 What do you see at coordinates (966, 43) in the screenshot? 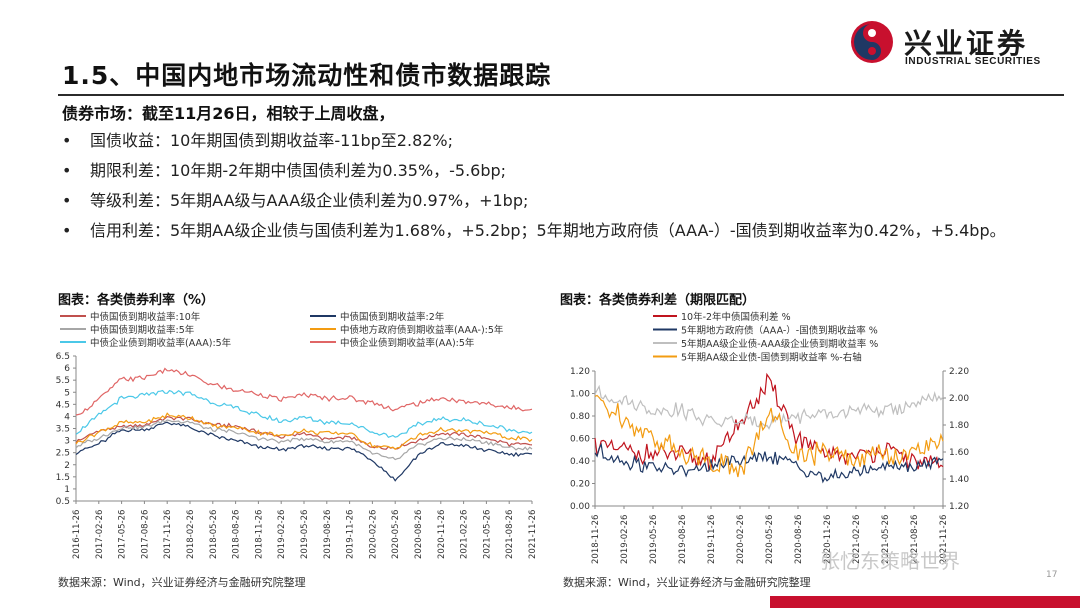
I see `logo-text-cn: 兴业证券` at bounding box center [966, 43].